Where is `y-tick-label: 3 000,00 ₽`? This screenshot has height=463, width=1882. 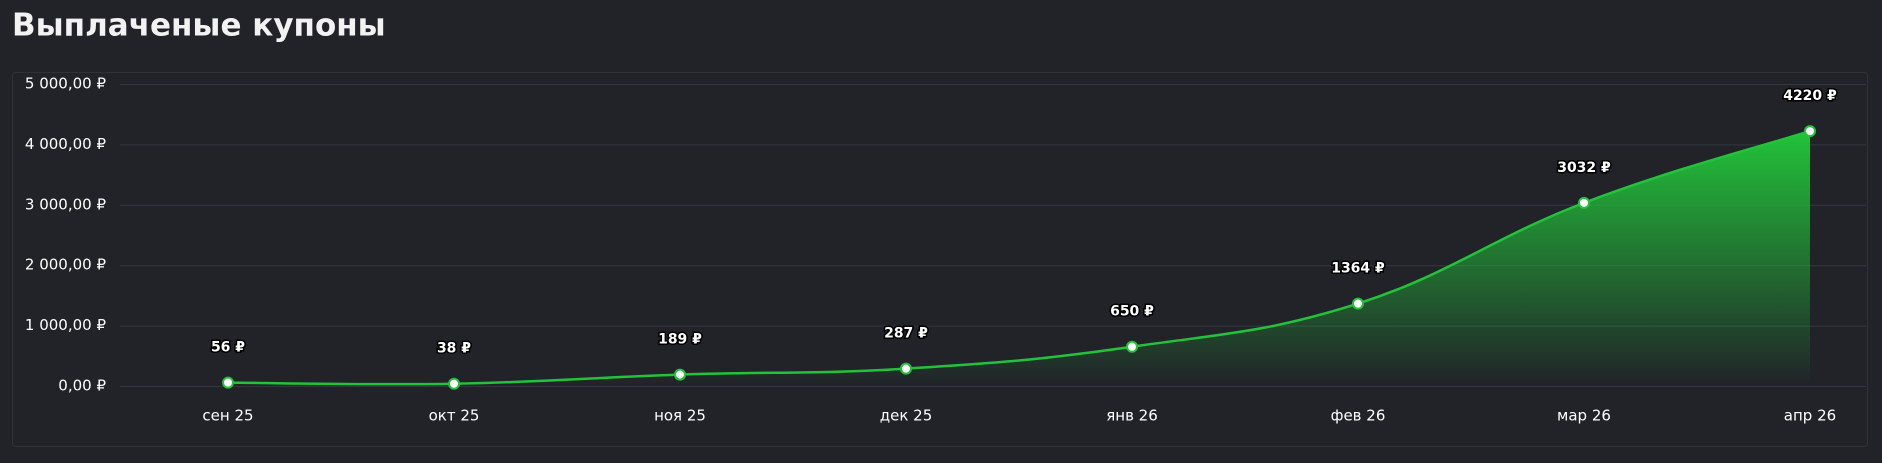
y-tick-label: 3 000,00 ₽ is located at coordinates (66, 204).